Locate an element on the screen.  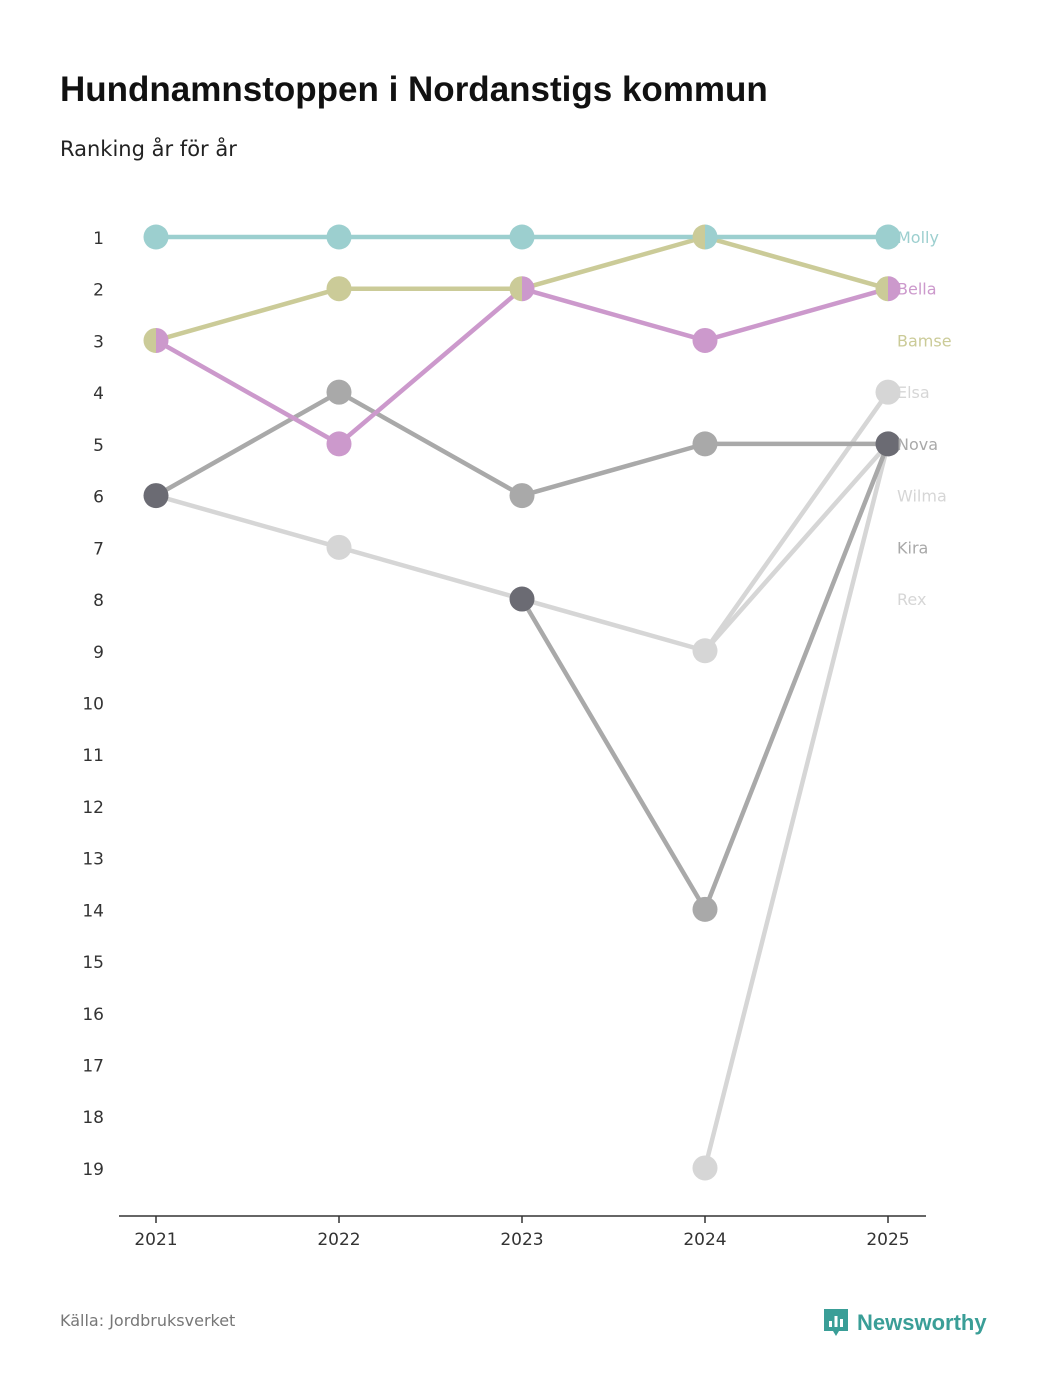
y-tick-label: 13 is located at coordinates (93, 860).